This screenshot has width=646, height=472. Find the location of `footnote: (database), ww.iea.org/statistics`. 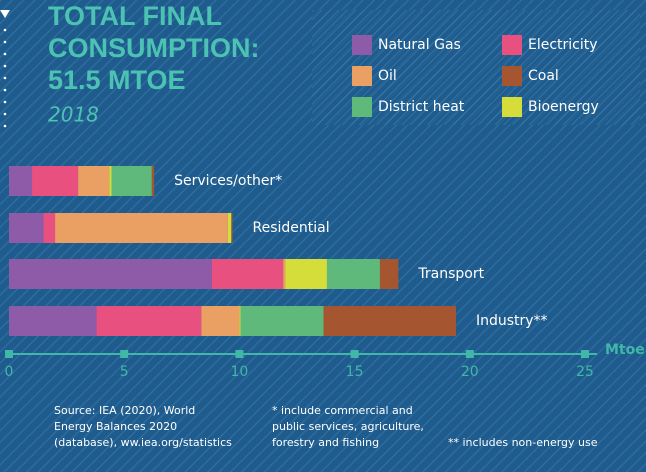

footnote: (database), ww.iea.org/statistics is located at coordinates (143, 442).